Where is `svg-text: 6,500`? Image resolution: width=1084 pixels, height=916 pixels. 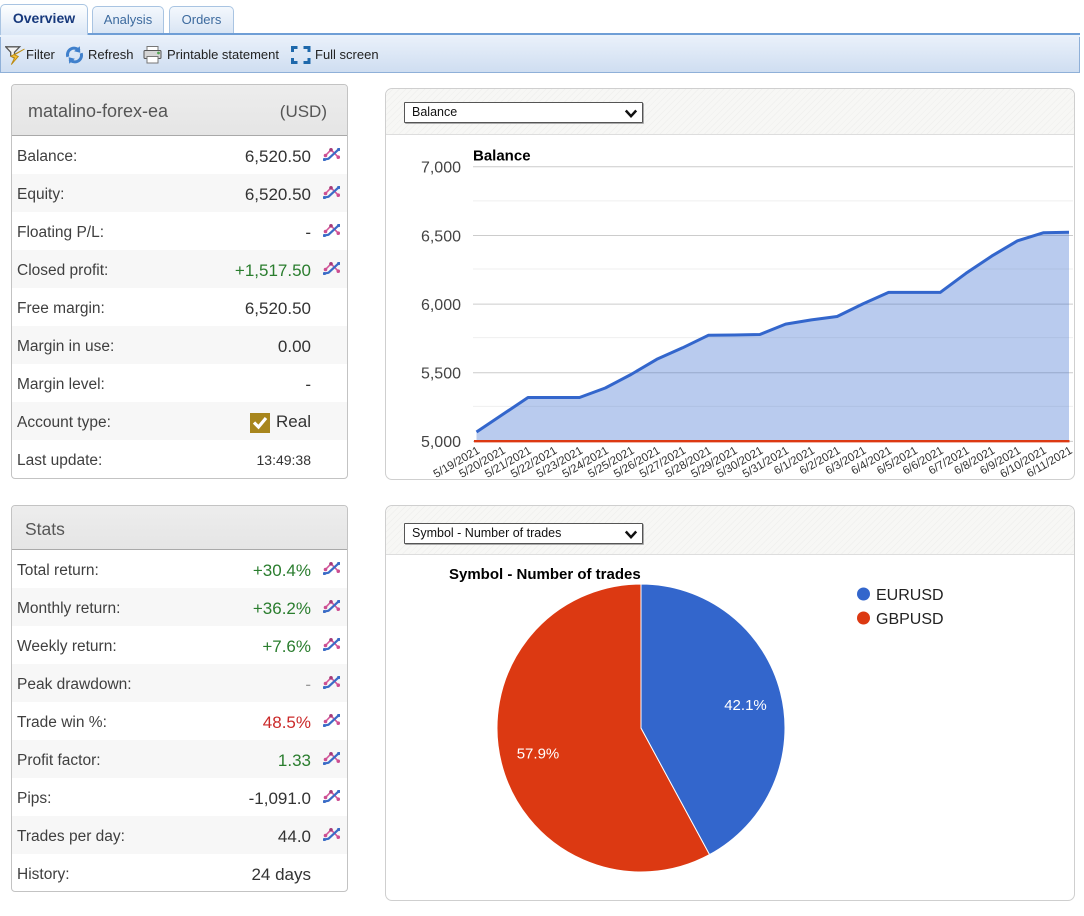
svg-text: 6,500 is located at coordinates (441, 236).